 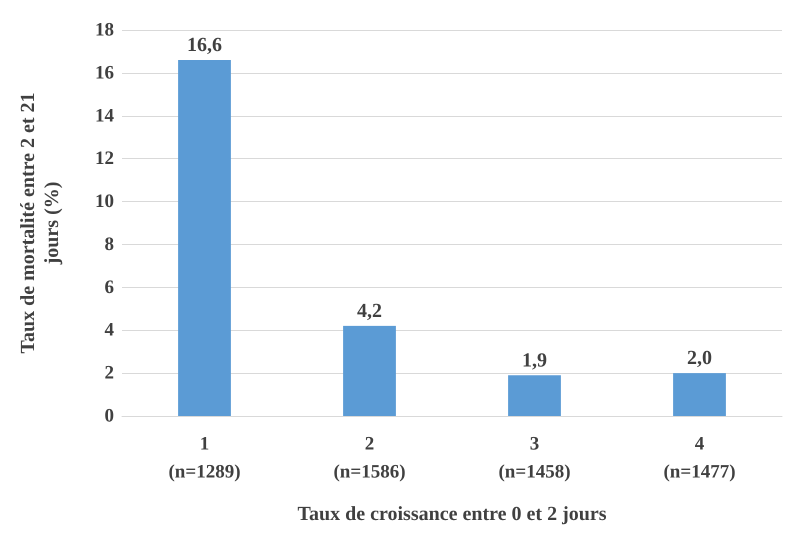 What do you see at coordinates (109, 244) in the screenshot?
I see `y-tick-label: 8` at bounding box center [109, 244].